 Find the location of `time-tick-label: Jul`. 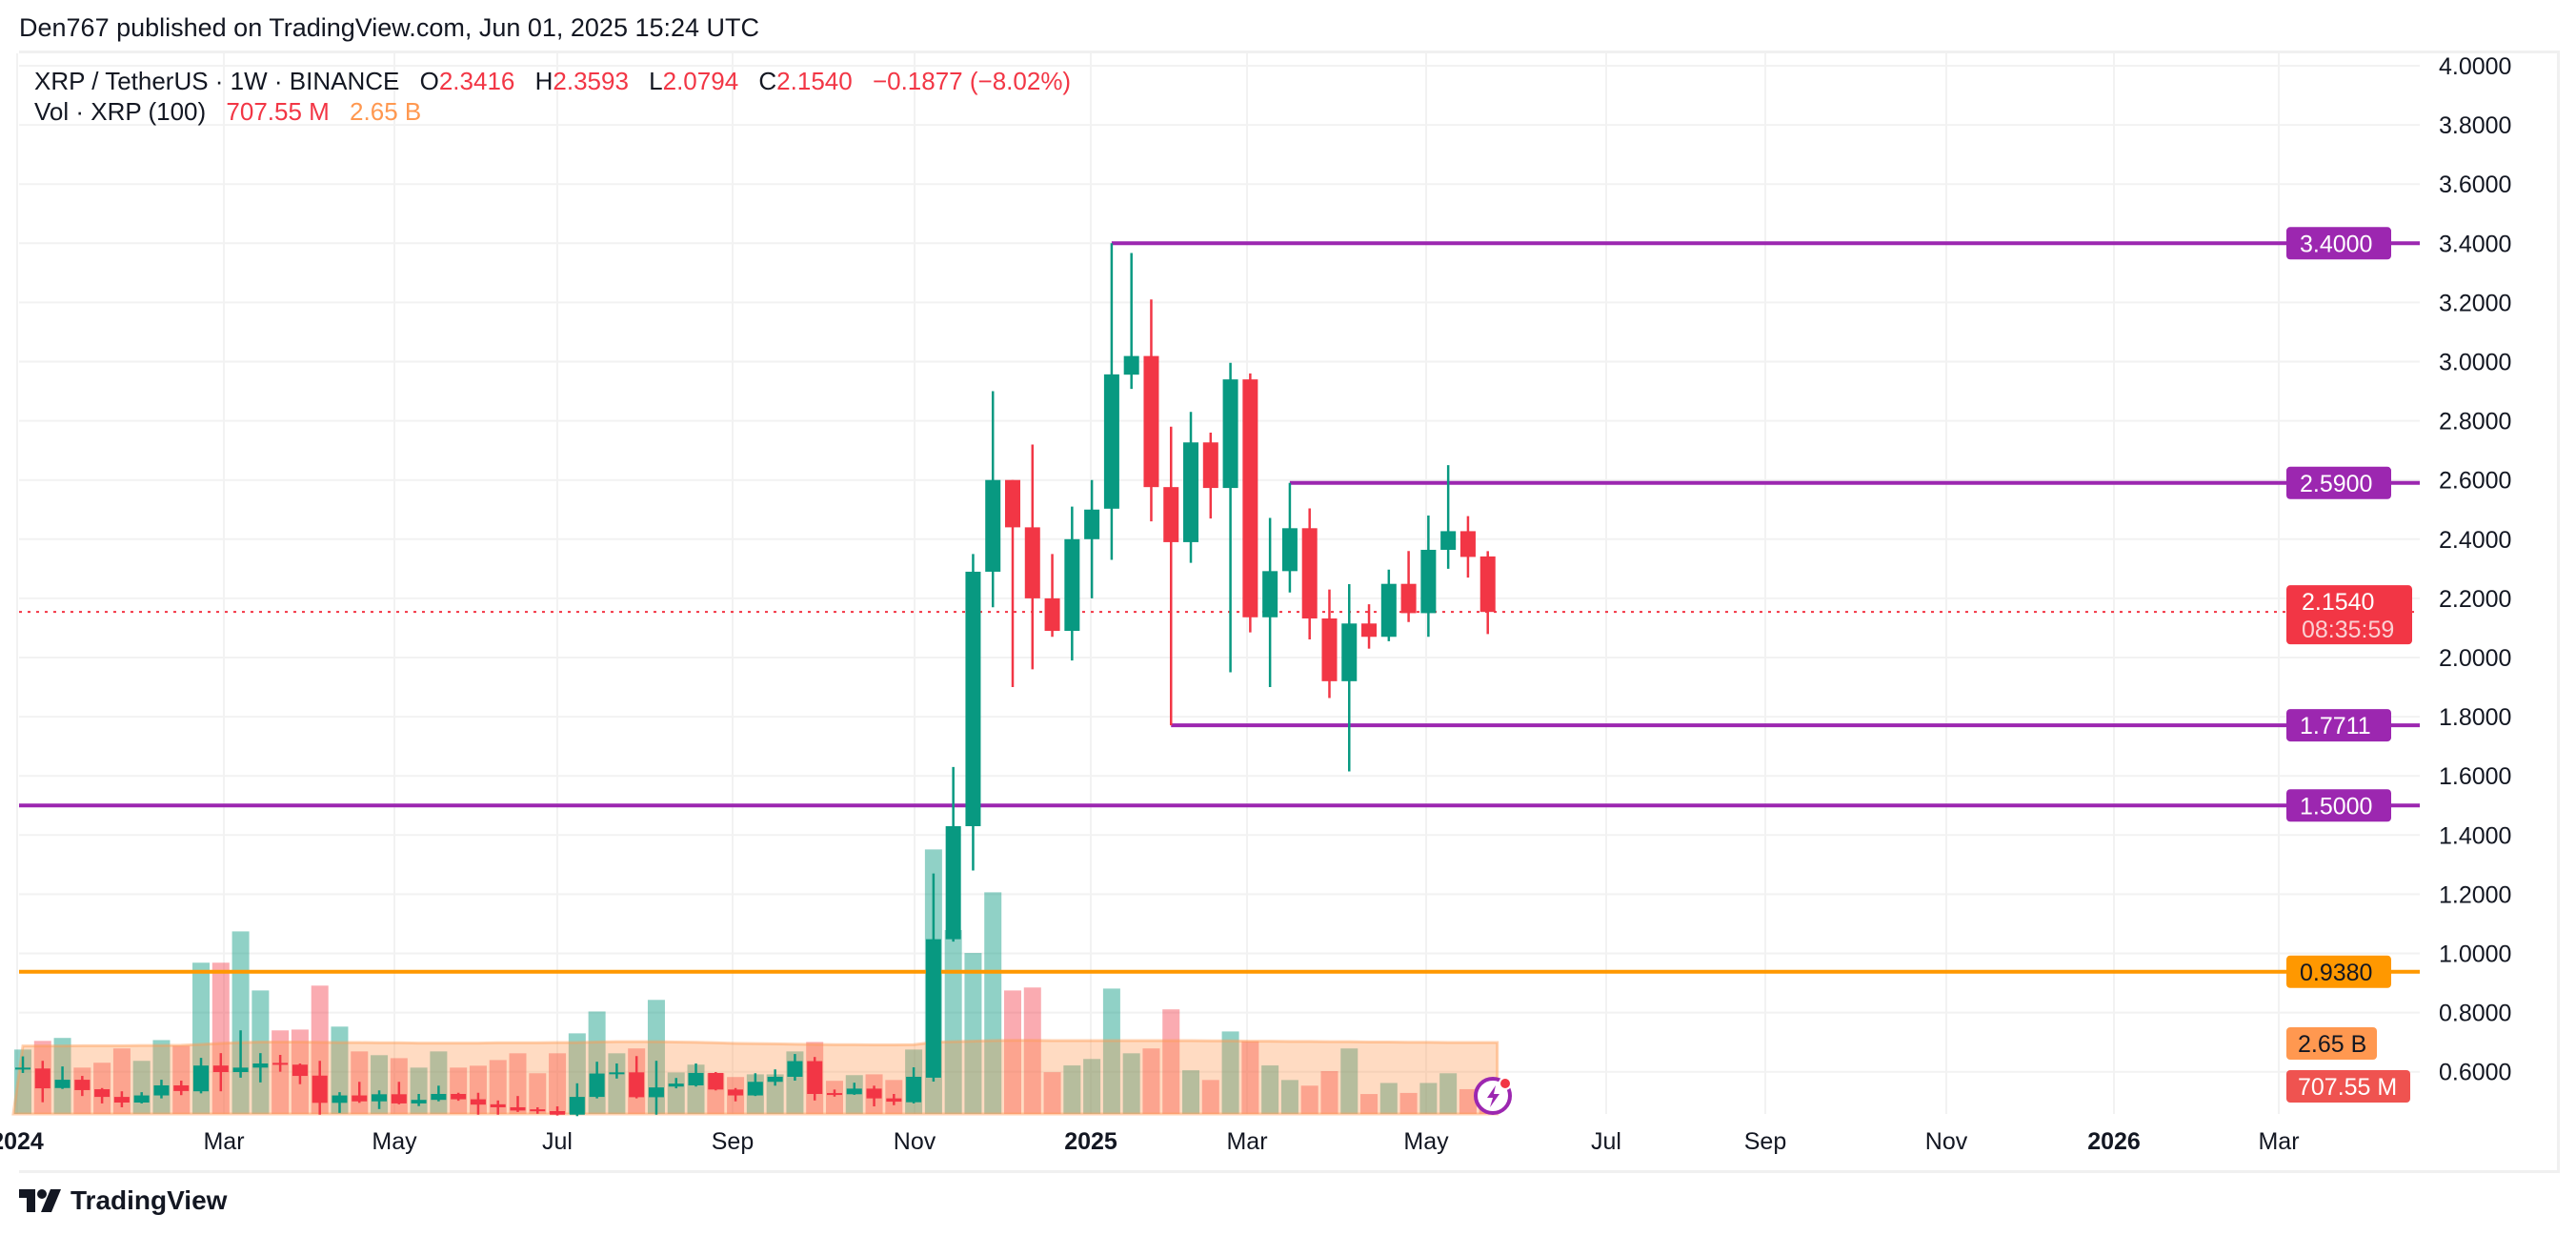

time-tick-label: Jul is located at coordinates (1606, 1141).